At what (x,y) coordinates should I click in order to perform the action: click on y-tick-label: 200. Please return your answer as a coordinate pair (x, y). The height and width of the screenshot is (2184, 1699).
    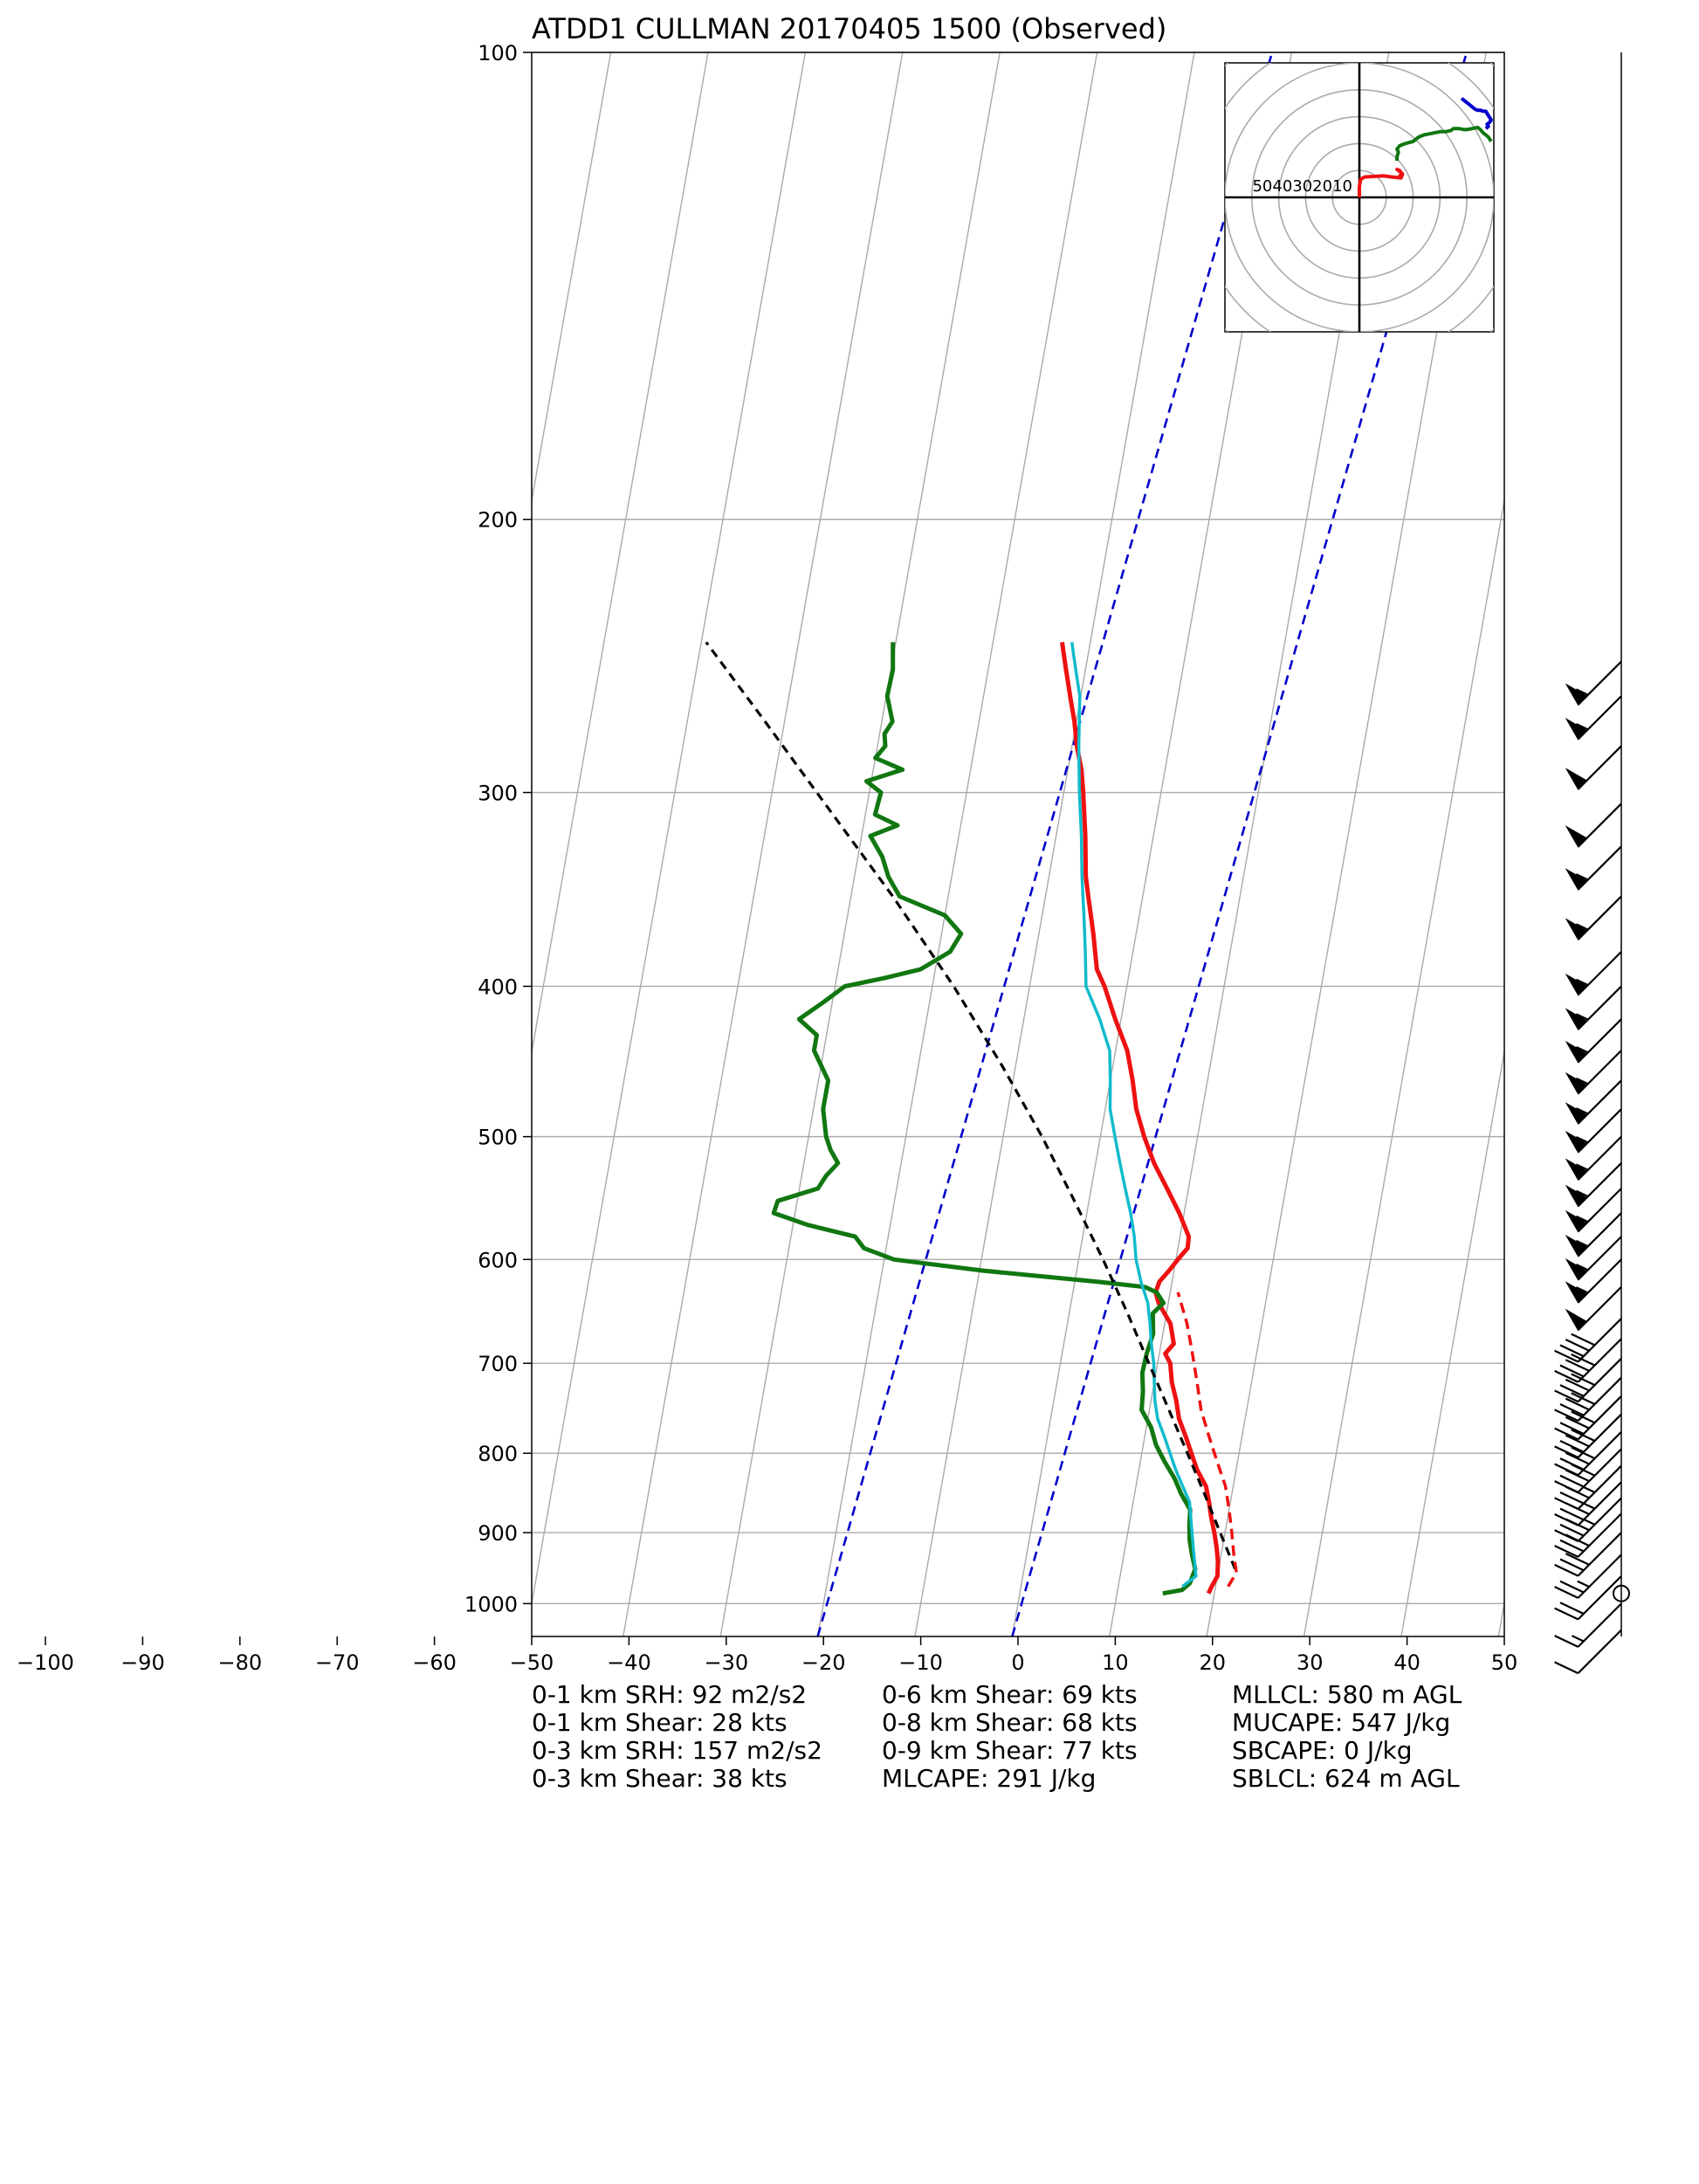
    Looking at the image, I should click on (498, 520).